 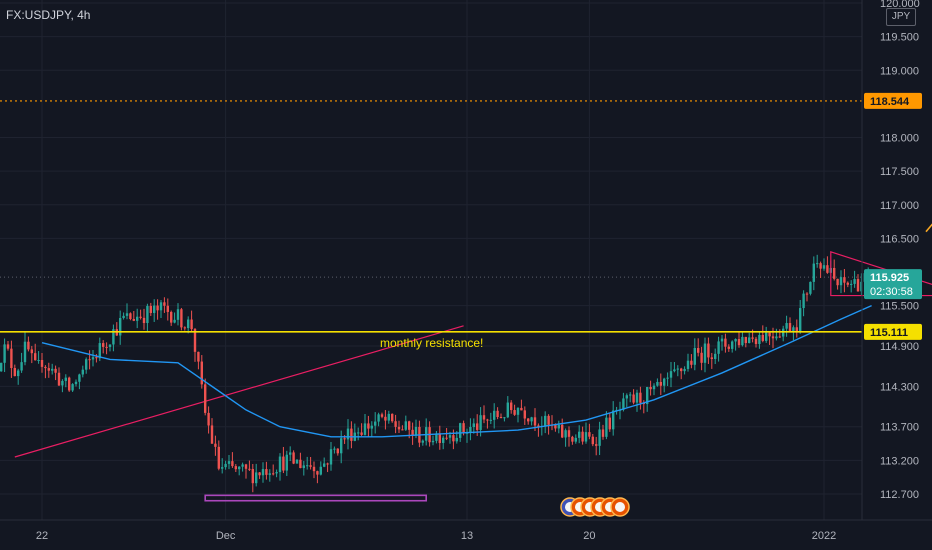 I want to click on last-tag-bg, so click(x=893, y=284).